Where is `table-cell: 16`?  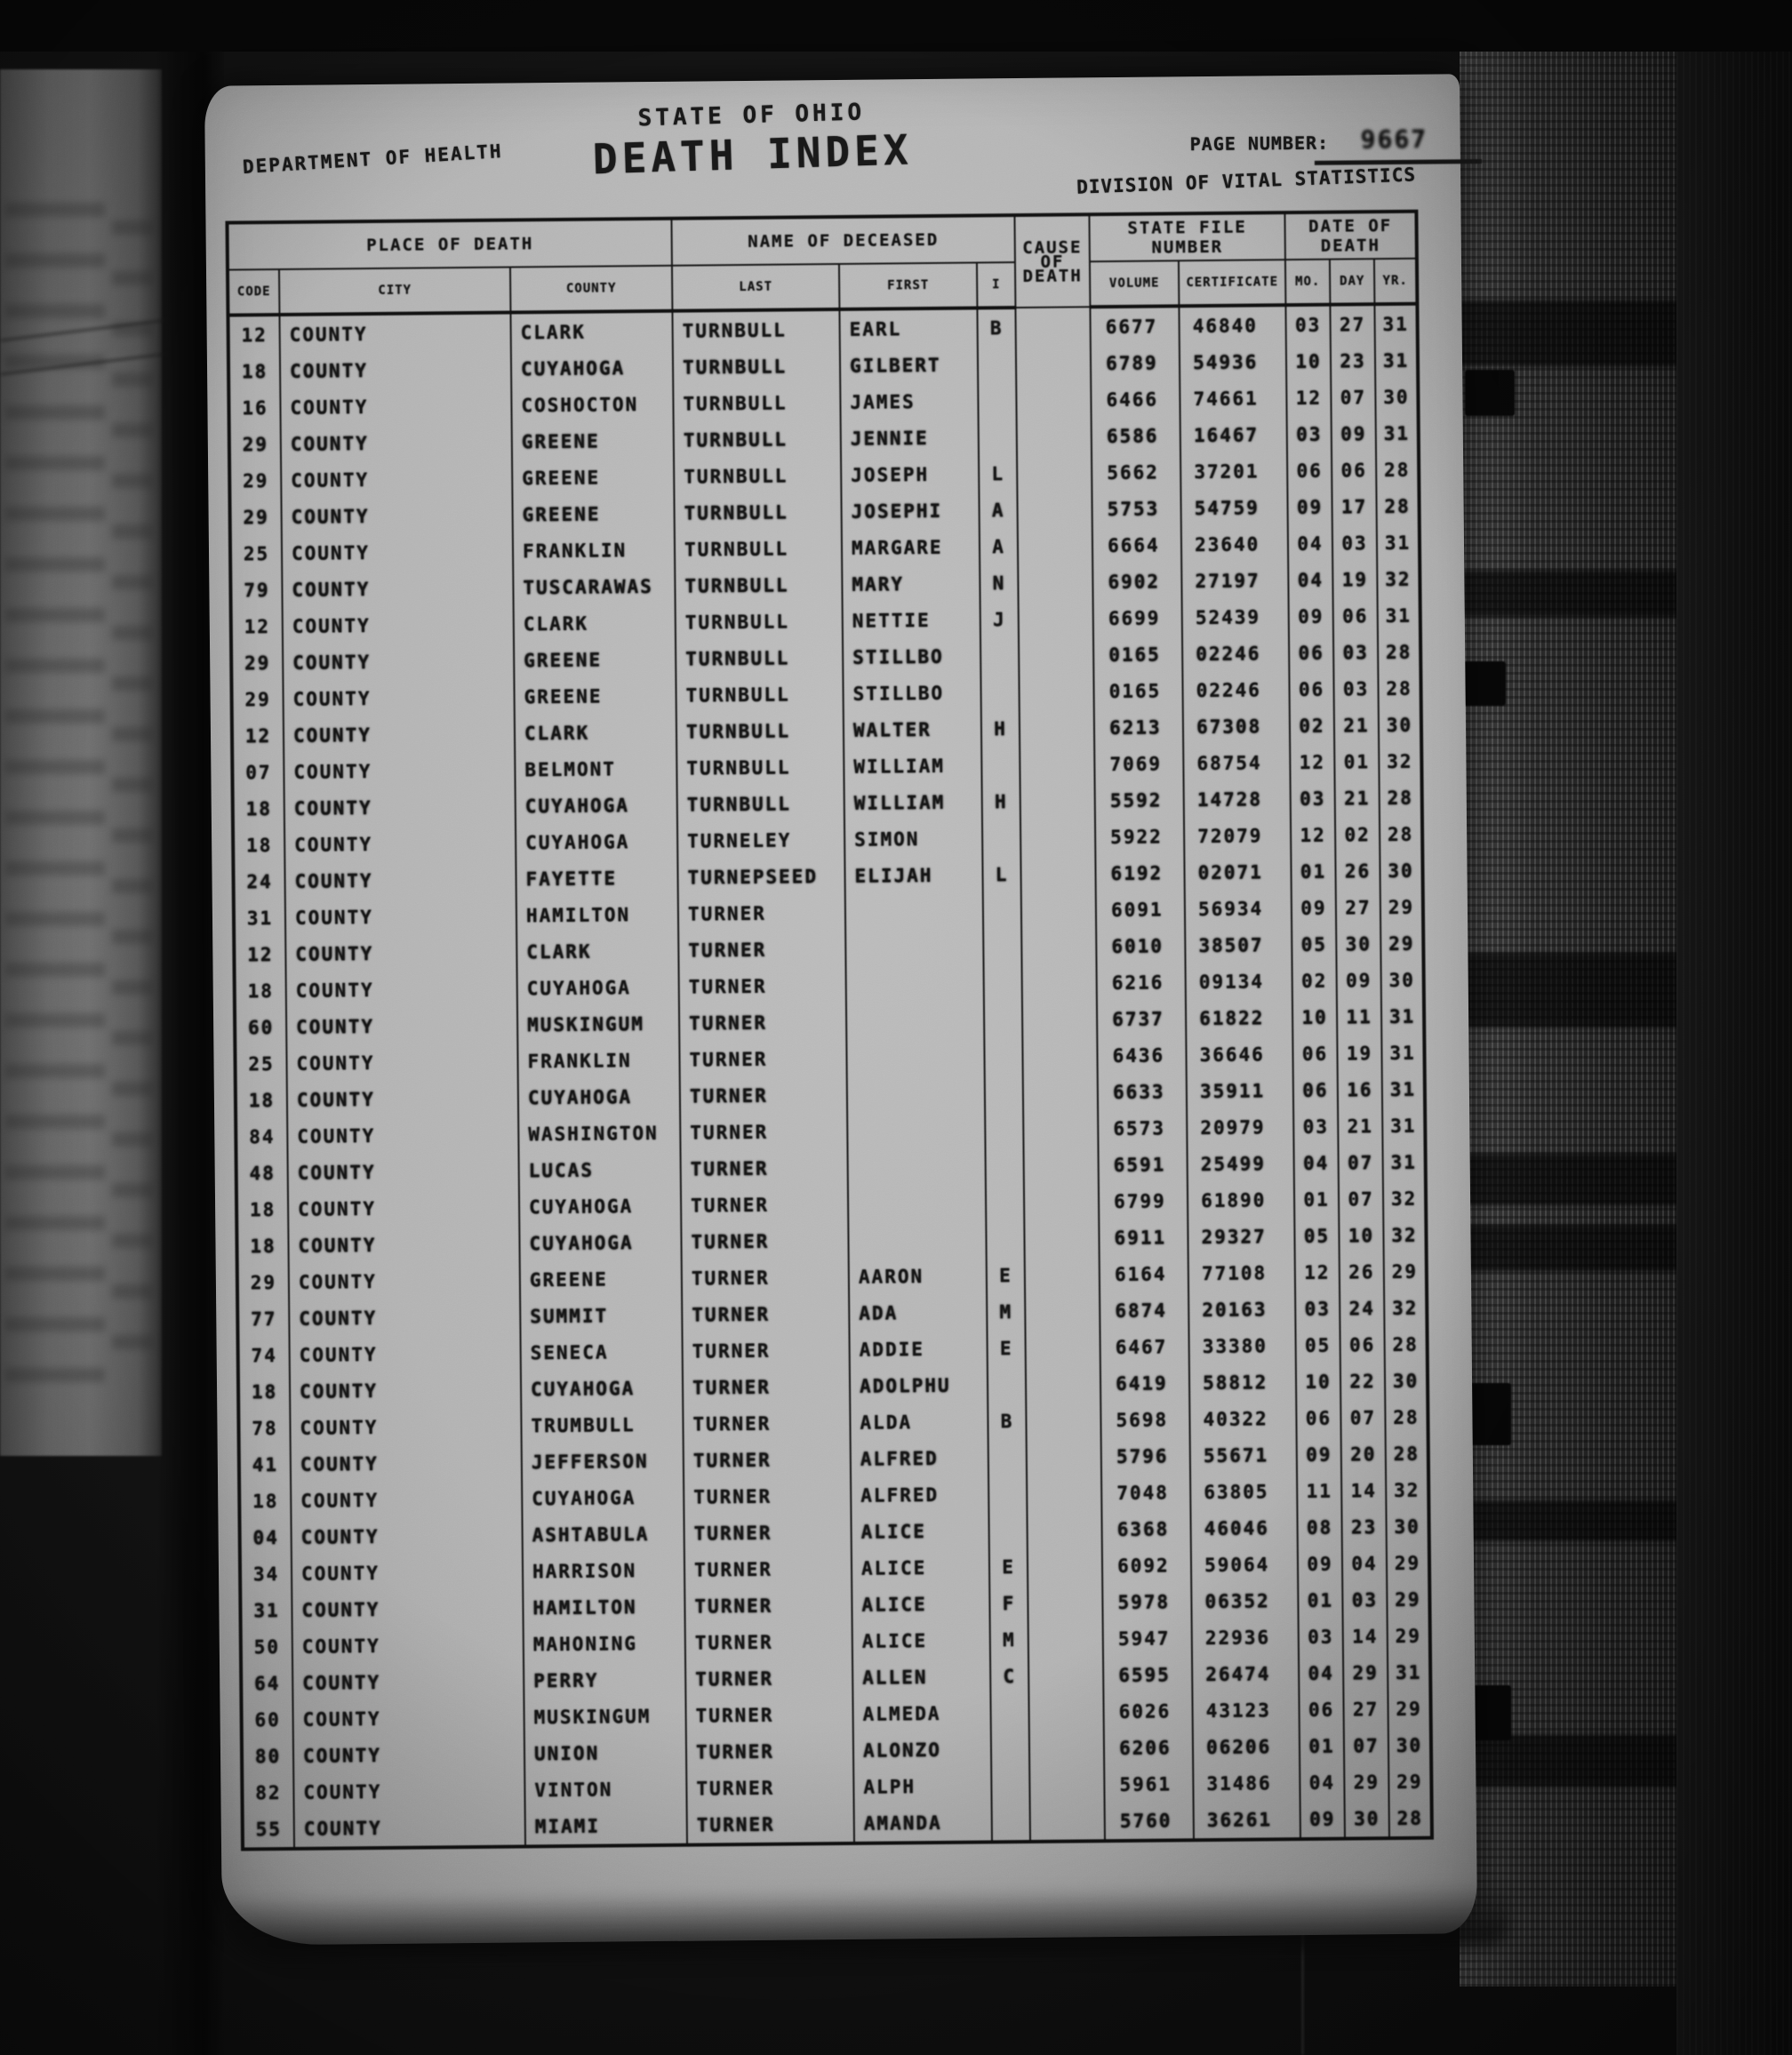 table-cell: 16 is located at coordinates (1360, 1089).